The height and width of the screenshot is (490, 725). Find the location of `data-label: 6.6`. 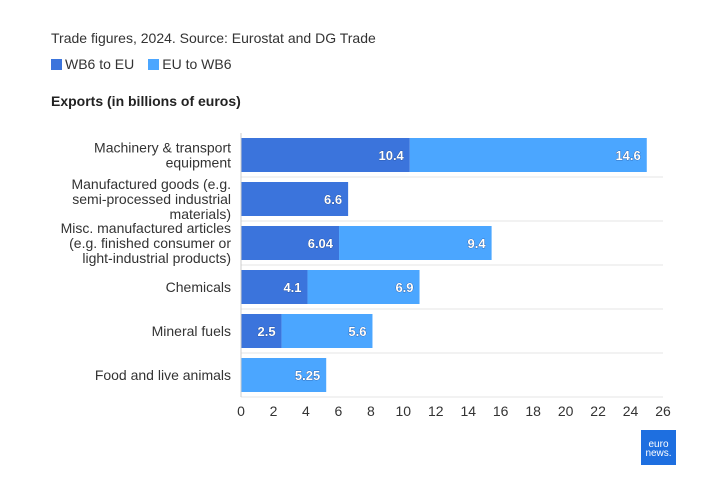

data-label: 6.6 is located at coordinates (333, 199).